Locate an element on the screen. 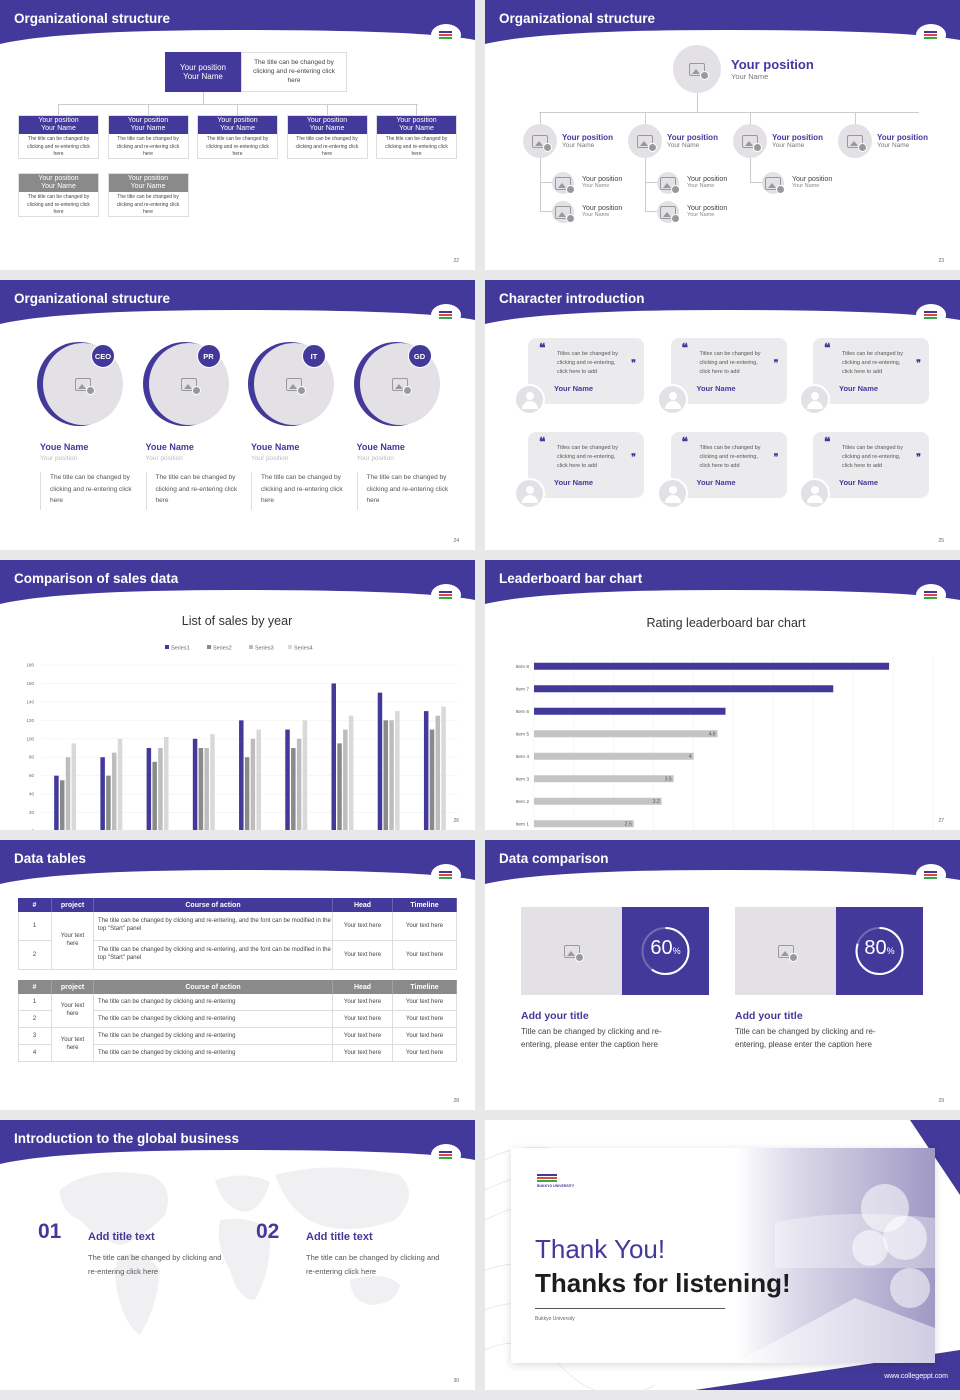  item-number: 01 is located at coordinates (50, 1231).